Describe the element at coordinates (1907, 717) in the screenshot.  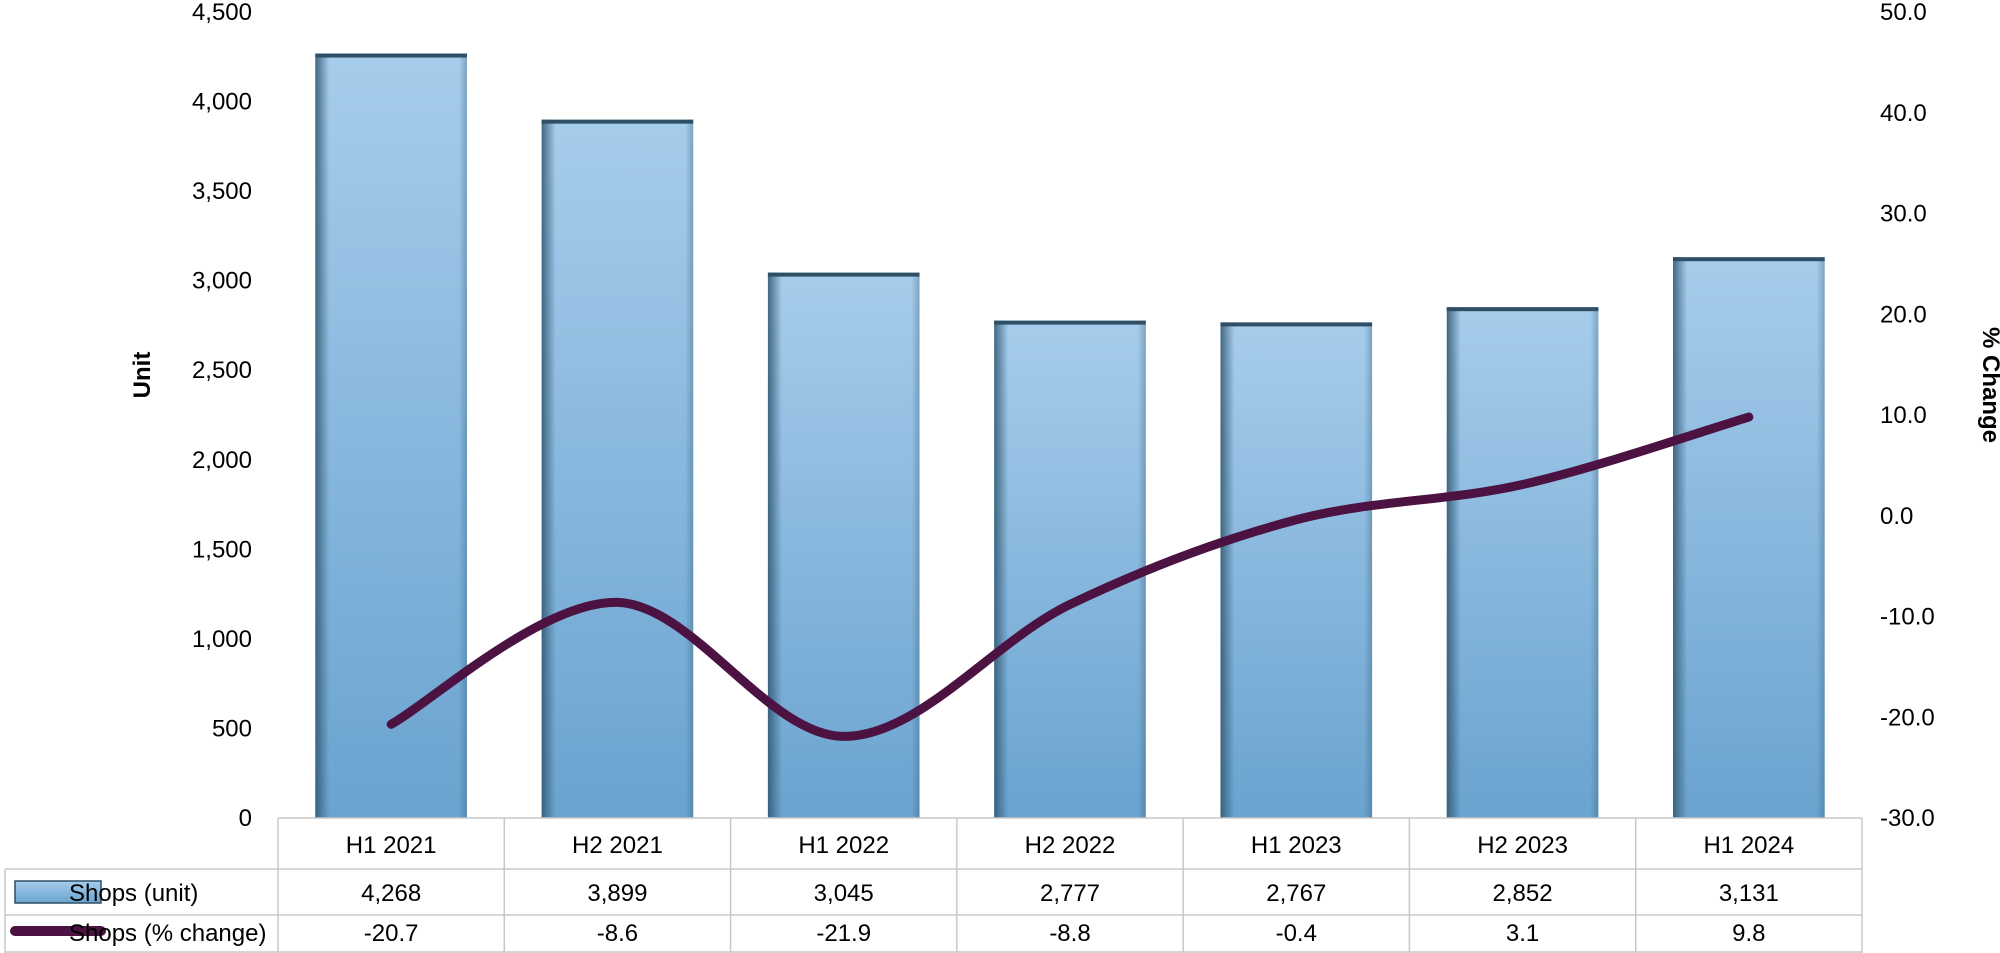
I see `y2-tick-label: -20.0` at that location.